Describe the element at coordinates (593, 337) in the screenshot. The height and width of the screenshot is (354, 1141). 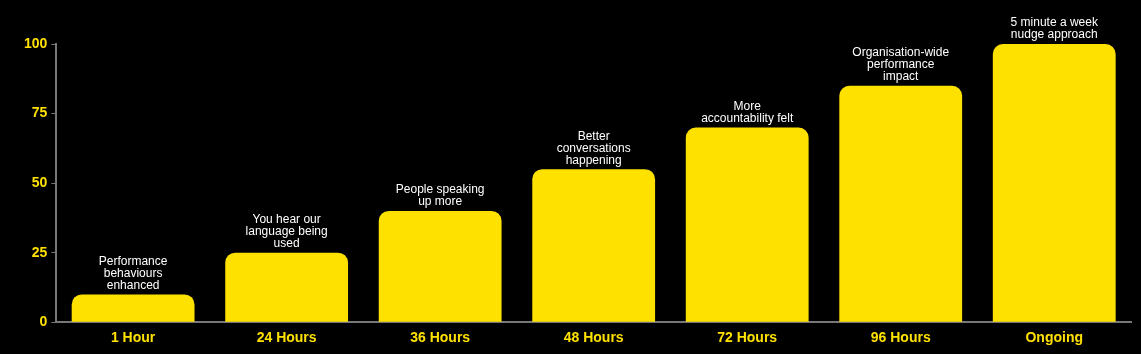
I see `x-tick-label: 48 Hours` at that location.